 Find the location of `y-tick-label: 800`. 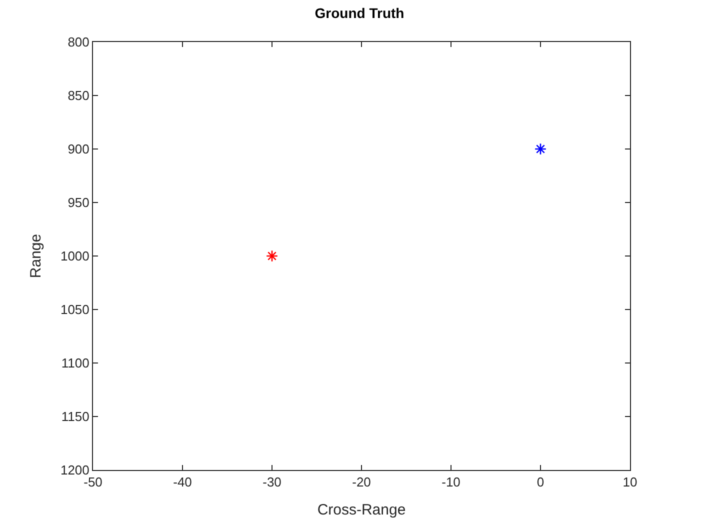

y-tick-label: 800 is located at coordinates (79, 42).